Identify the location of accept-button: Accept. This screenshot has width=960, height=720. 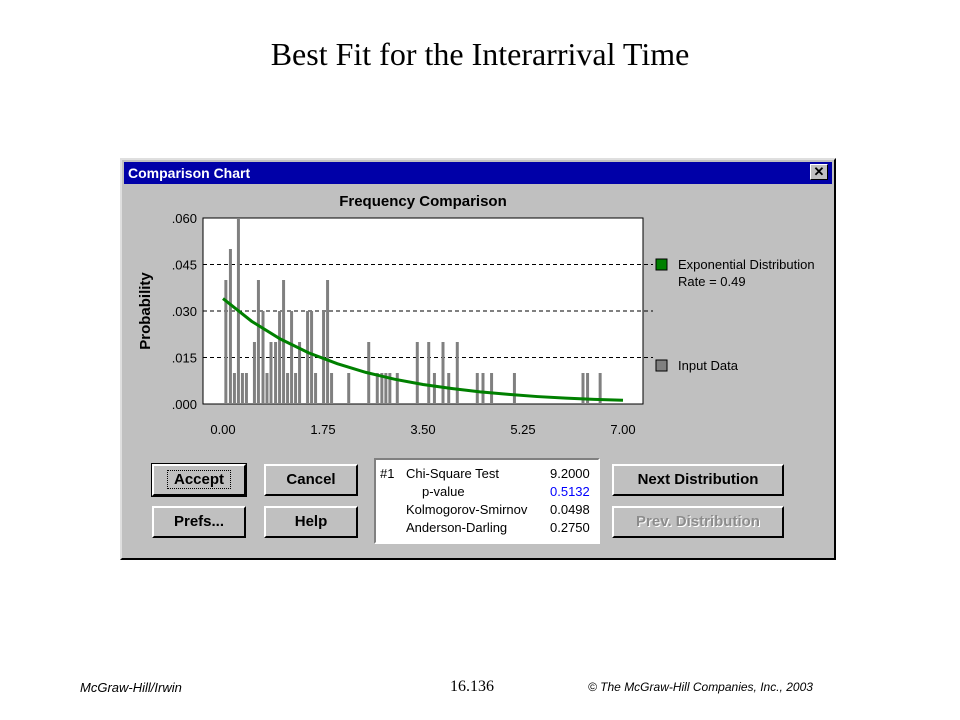
(199, 480).